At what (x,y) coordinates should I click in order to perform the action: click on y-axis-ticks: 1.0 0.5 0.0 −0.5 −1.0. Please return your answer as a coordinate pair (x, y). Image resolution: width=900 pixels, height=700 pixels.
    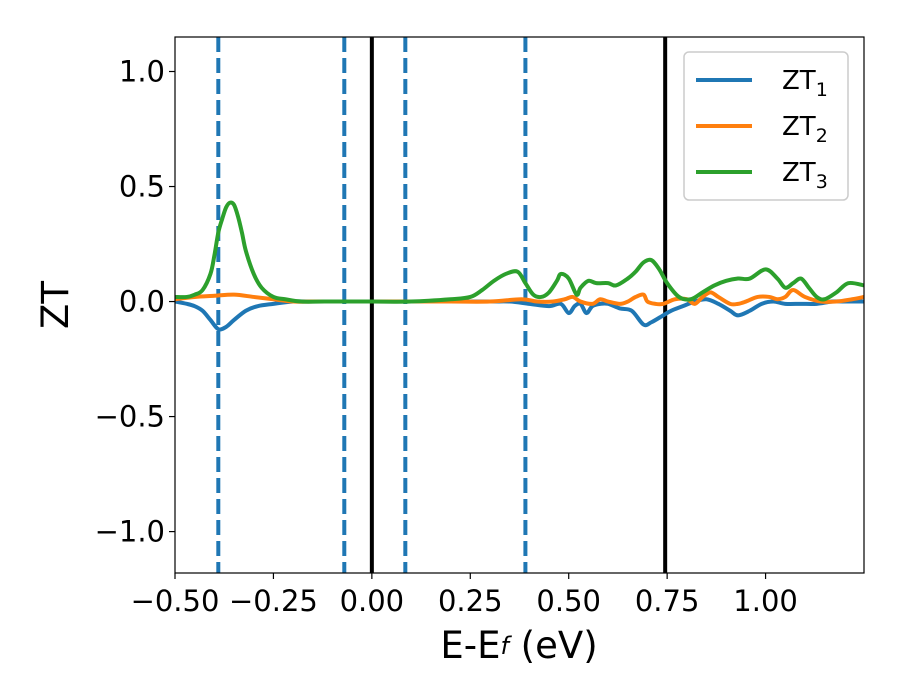
    Looking at the image, I should click on (135, 302).